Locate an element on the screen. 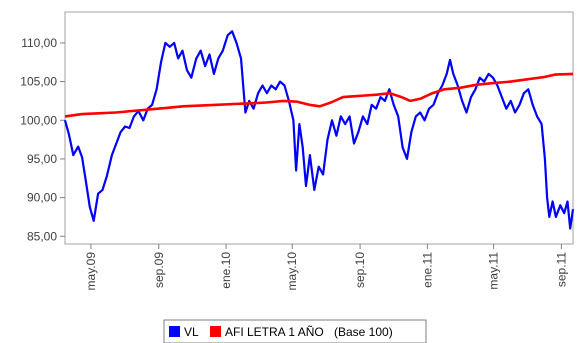  legend: VL AFI LETRA 1 AÑO (Base 100) is located at coordinates (295, 331).